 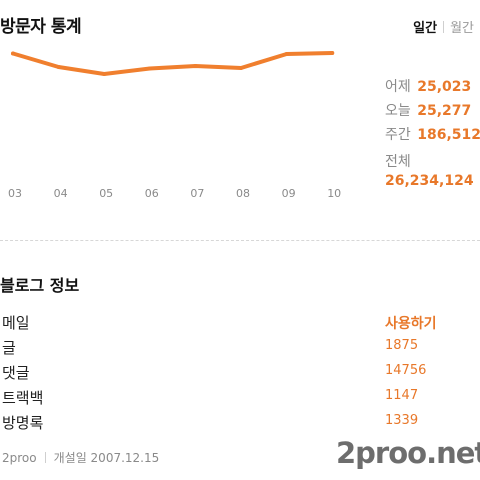 I want to click on info-value: 14756, so click(x=406, y=370).